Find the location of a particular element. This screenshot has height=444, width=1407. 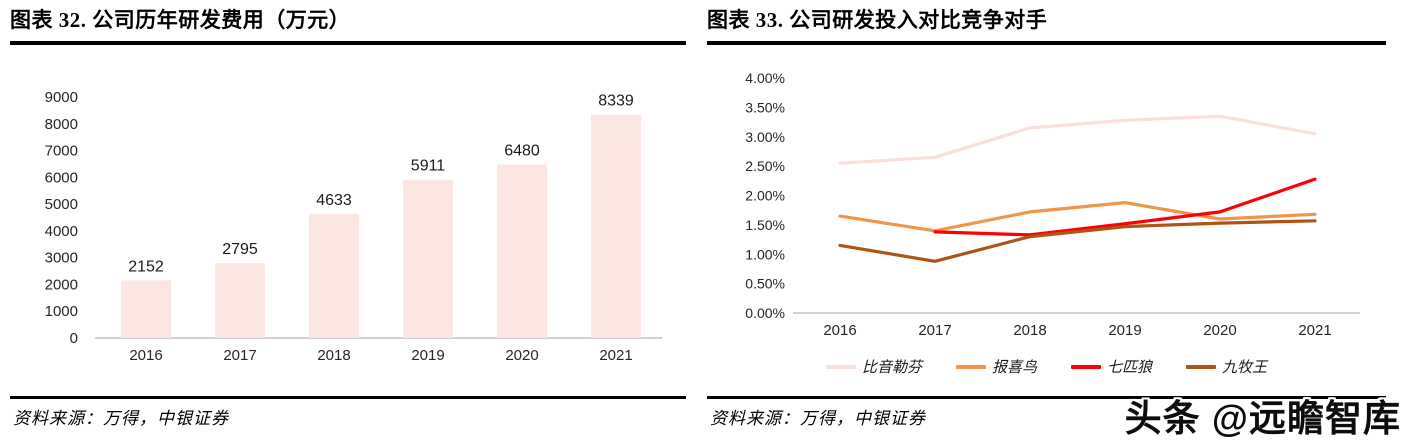

svg-text: 5000 is located at coordinates (61, 204).